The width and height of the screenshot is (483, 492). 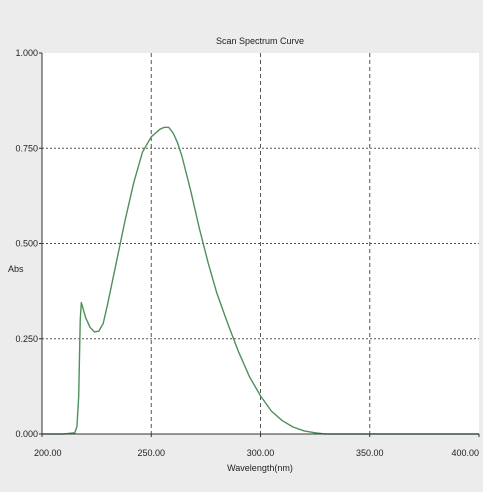 What do you see at coordinates (26, 434) in the screenshot?
I see `y-tick-label: 0.000` at bounding box center [26, 434].